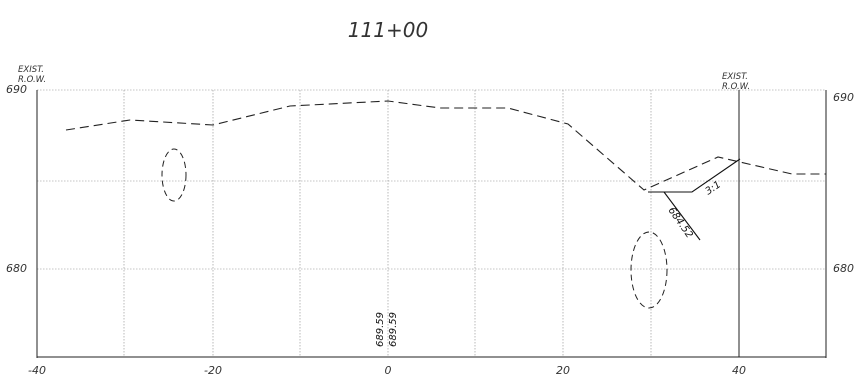 Image resolution: width=866 pixels, height=381 pixels. I want to click on right-row-label-line1: EXIST., so click(735, 77).